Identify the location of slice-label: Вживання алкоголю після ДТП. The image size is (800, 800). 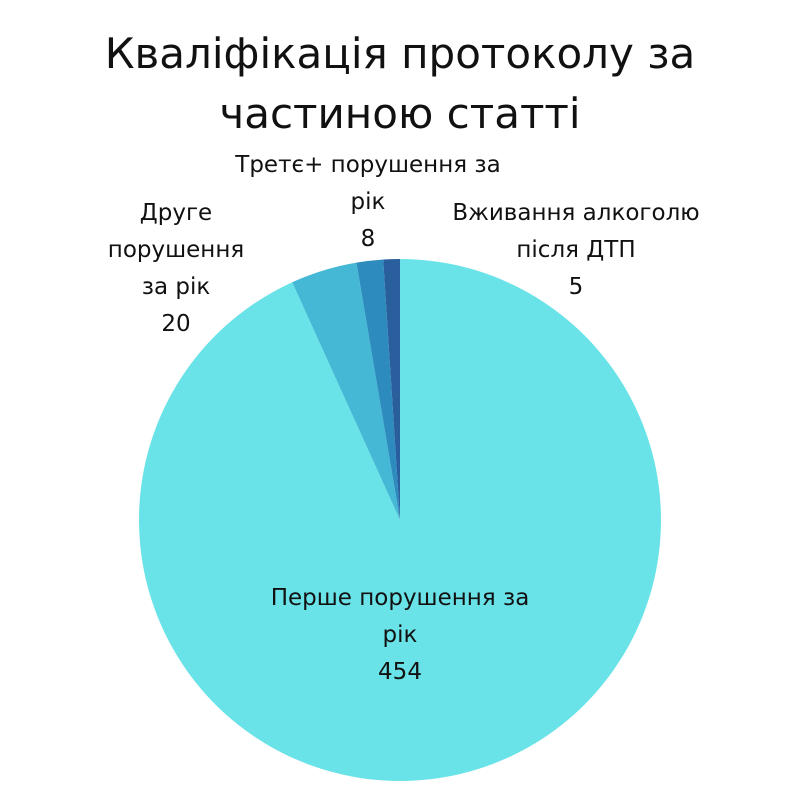
(576, 231).